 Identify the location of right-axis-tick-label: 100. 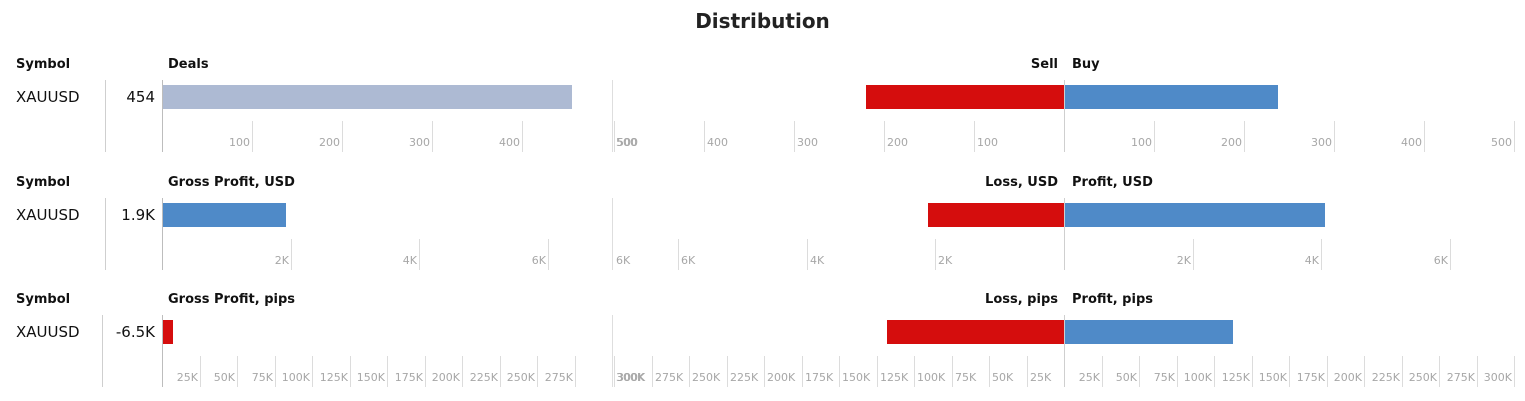
(1141, 142).